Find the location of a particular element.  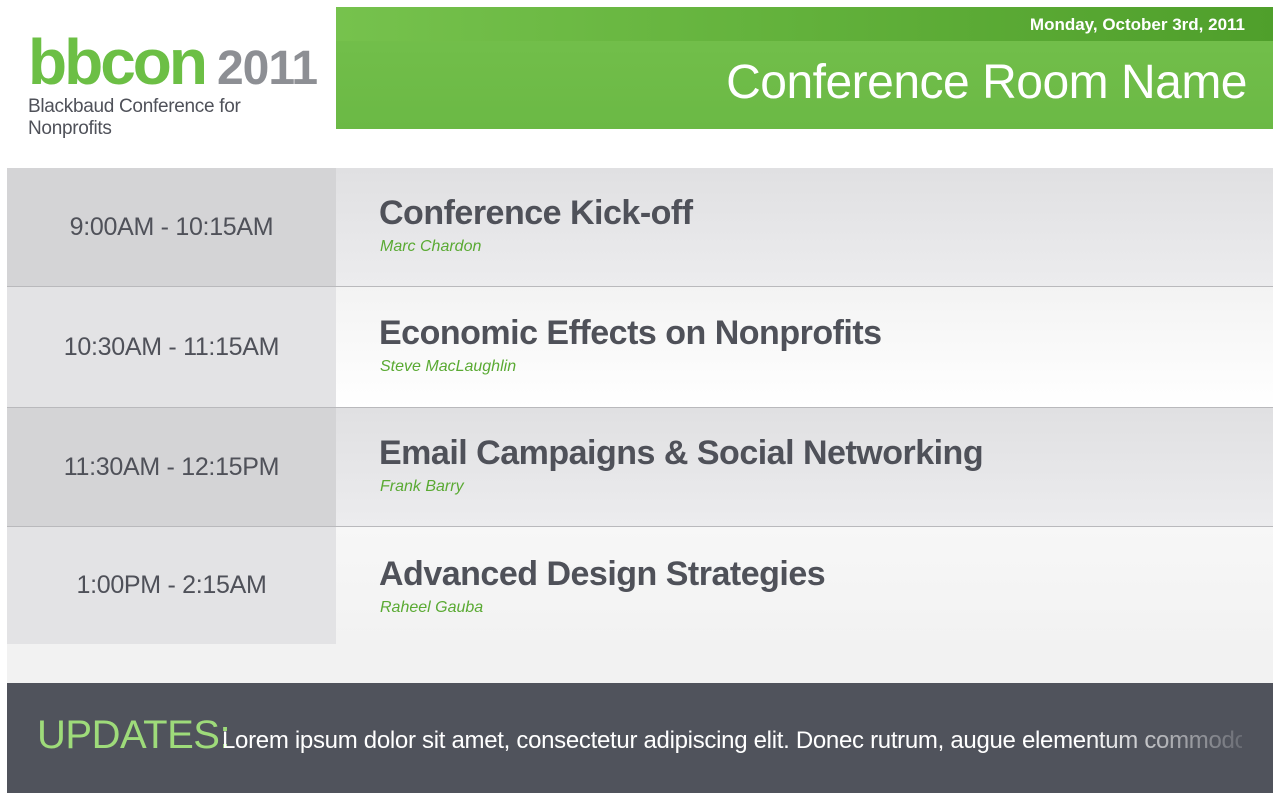

logo-tagline: Blackbaud Conference for Nonprofits is located at coordinates (134, 117).